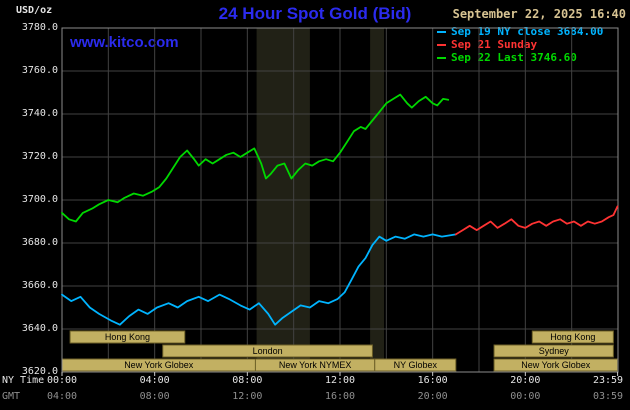 This screenshot has width=630, height=410. What do you see at coordinates (315, 13) in the screenshot?
I see `chart-title: 24 Hour Spot Gold (Bid)` at bounding box center [315, 13].